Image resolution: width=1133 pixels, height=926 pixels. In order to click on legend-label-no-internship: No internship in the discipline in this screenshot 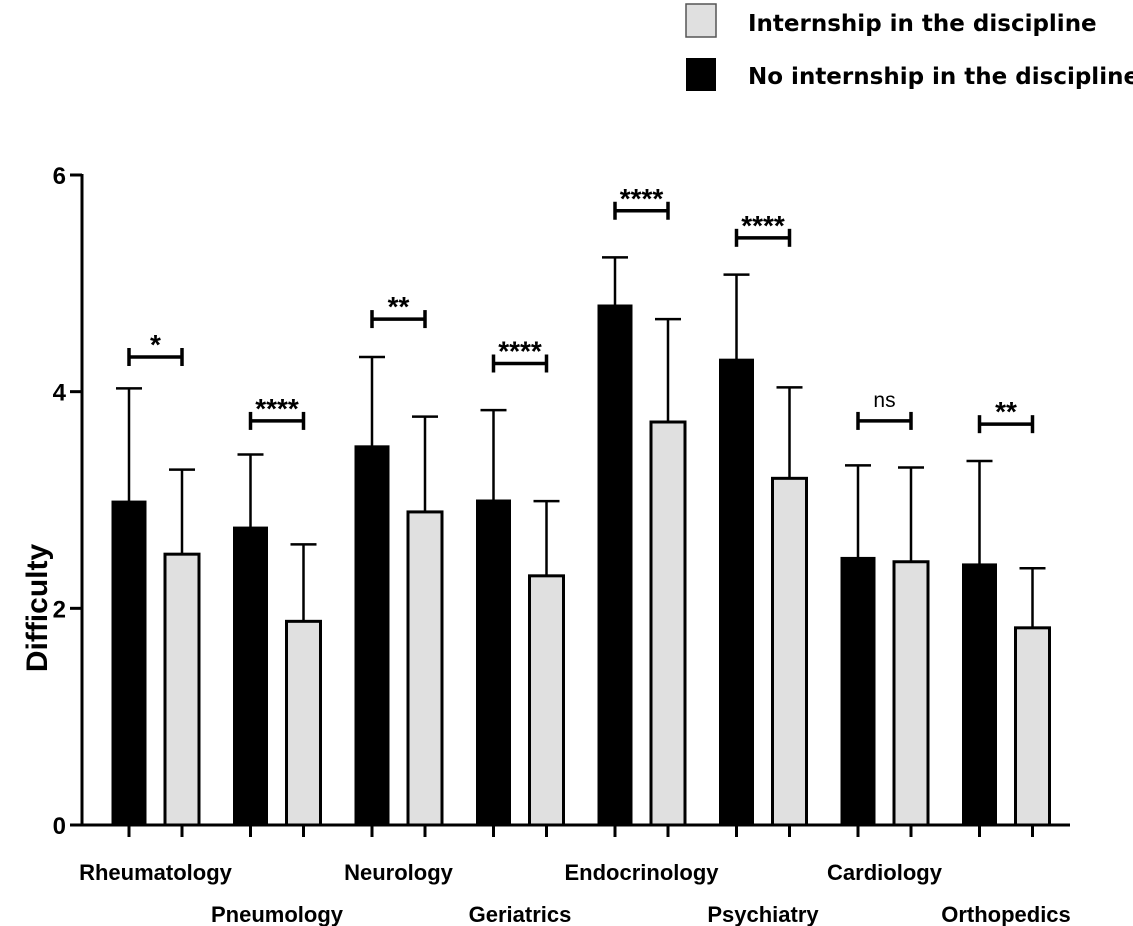, I will do `click(940, 77)`.